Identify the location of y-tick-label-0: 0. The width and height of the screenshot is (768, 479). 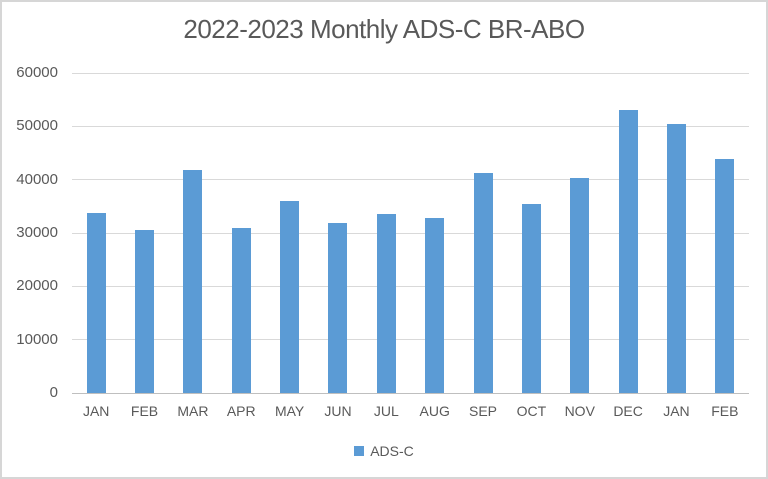
(53, 392).